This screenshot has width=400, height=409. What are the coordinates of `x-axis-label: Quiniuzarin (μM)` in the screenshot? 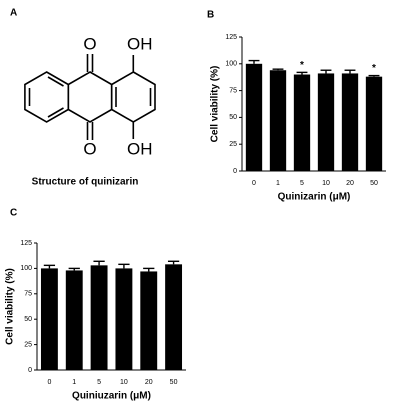 It's located at (111, 396).